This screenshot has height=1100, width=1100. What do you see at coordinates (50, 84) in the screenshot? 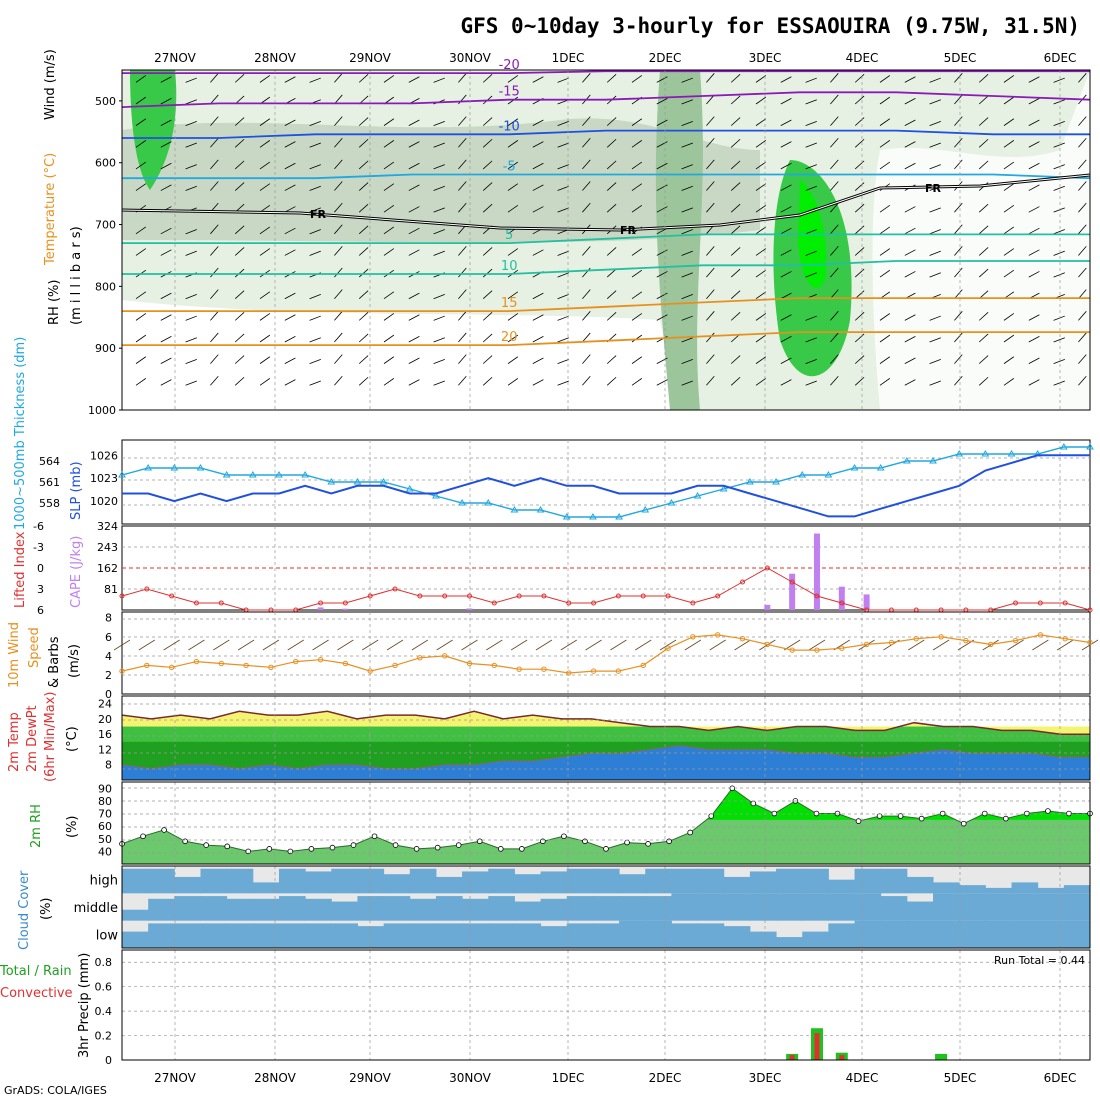
I see `wind-axis-label: Wind (m/s)` at bounding box center [50, 84].